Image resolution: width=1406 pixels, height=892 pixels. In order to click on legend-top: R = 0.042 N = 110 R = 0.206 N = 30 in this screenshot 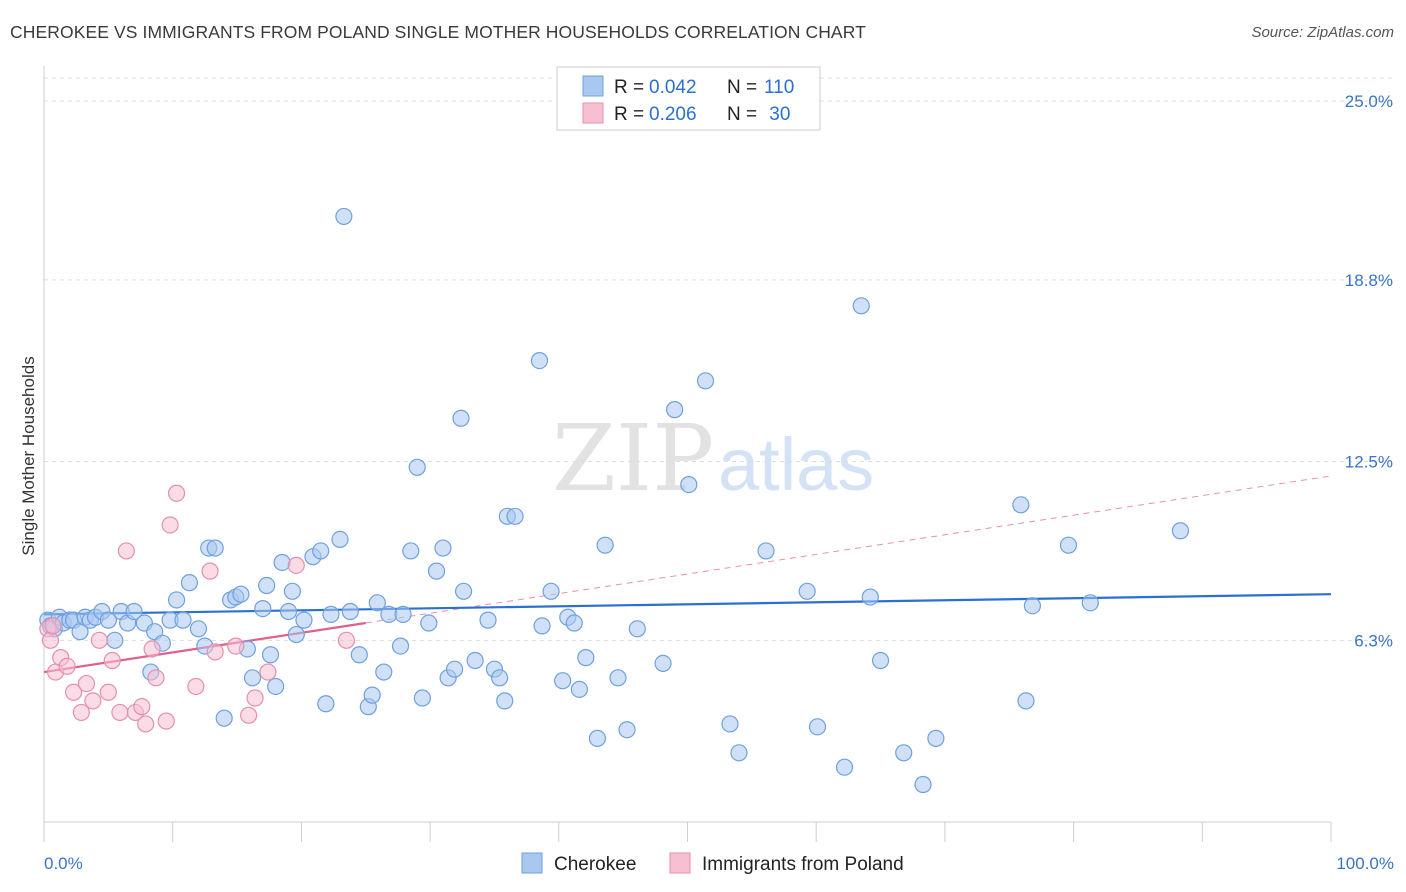, I will do `click(688, 98)`.